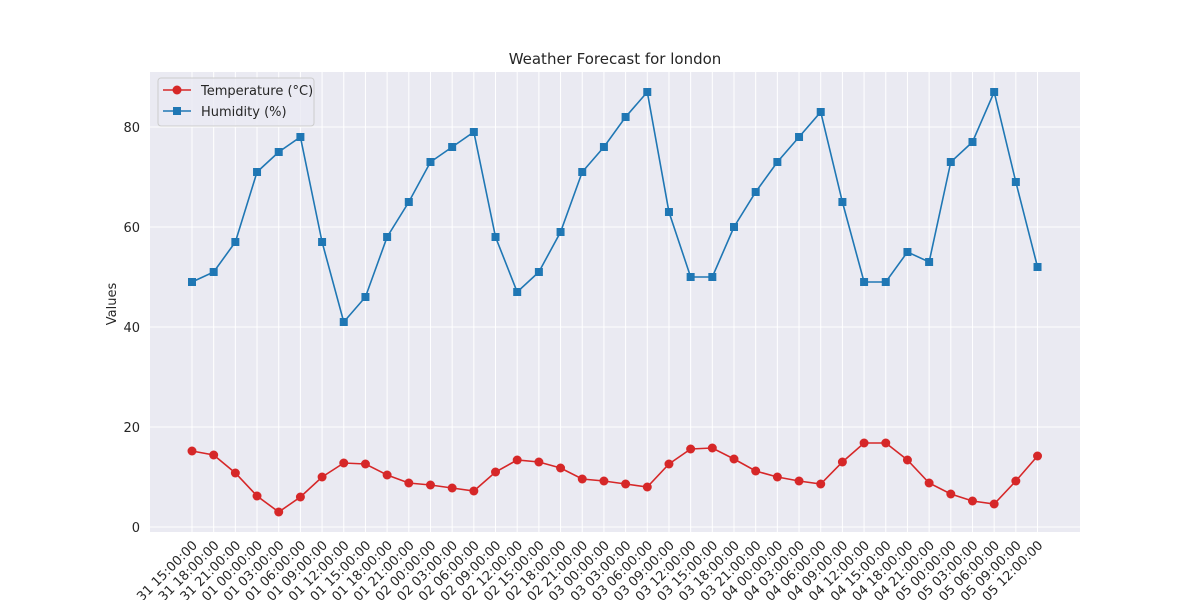 This screenshot has height=600, width=1200. What do you see at coordinates (112, 304) in the screenshot?
I see `y-axis-label: Values` at bounding box center [112, 304].